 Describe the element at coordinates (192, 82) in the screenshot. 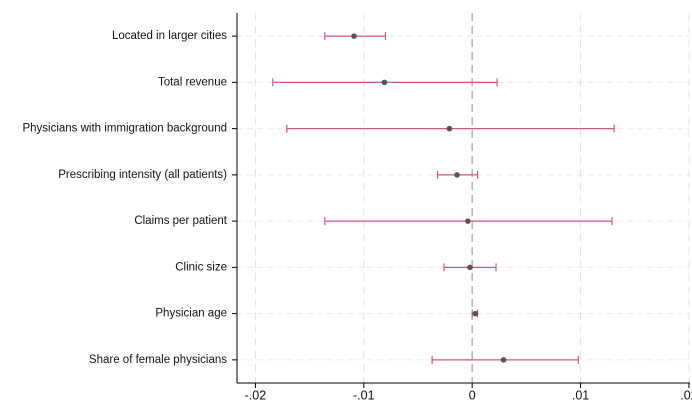

I see `category-label: Total revenue` at that location.